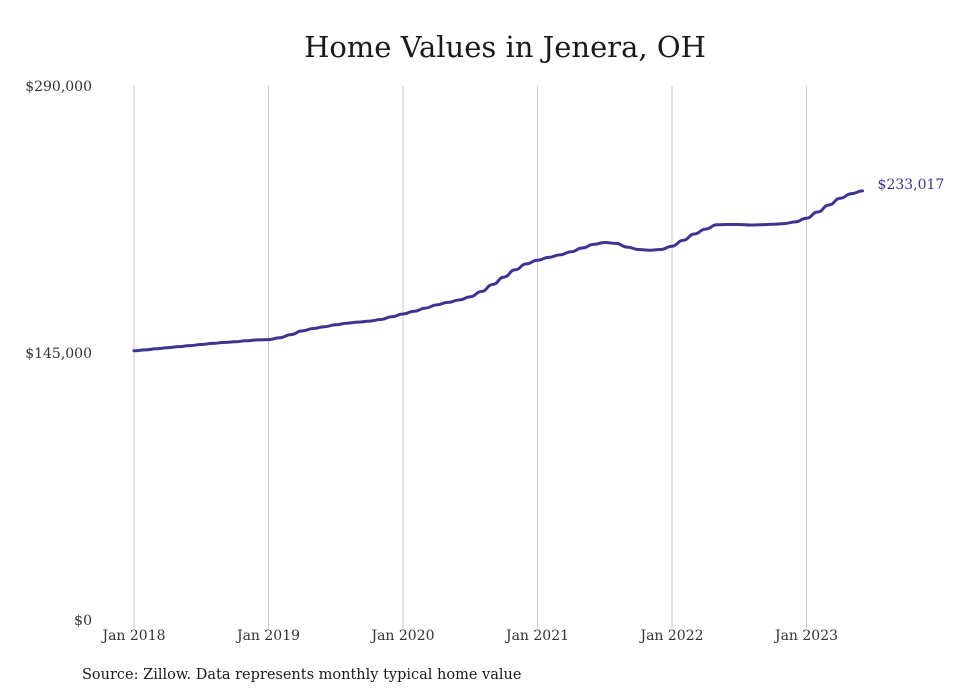  What do you see at coordinates (132, 636) in the screenshot?
I see `x-tick-label: Jan 2018` at bounding box center [132, 636].